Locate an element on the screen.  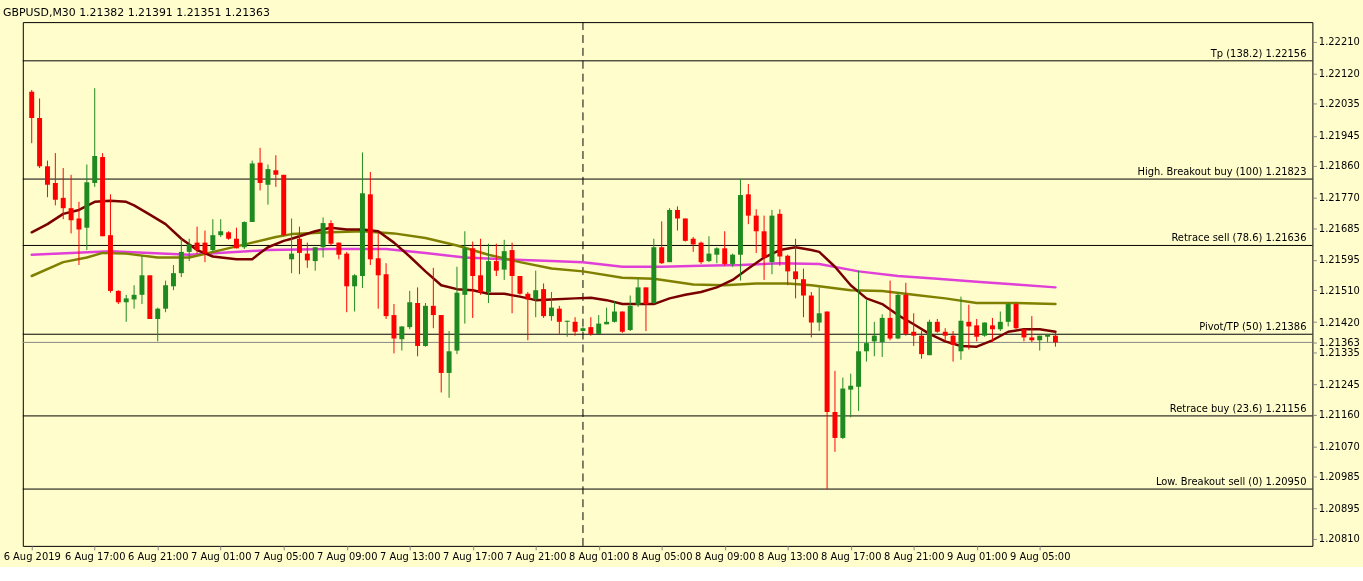
y-tick-label: 1.21510 is located at coordinates (1339, 290).